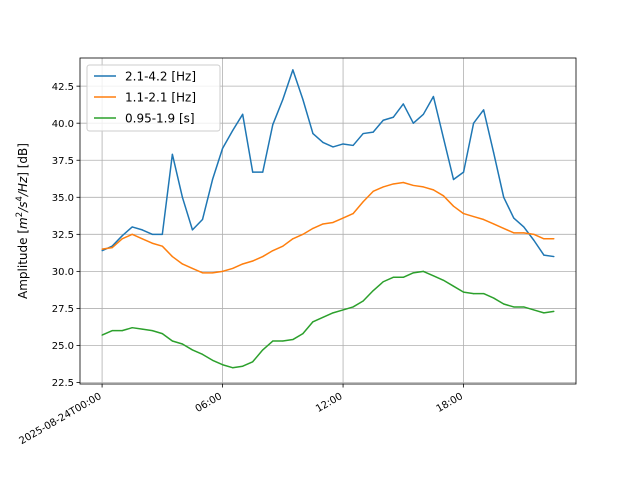 The image size is (640, 480). I want to click on legend: 2.1-4.2 [Hz] 1.1-2.1 [Hz] 0.95-1.9 [s], so click(153, 98).